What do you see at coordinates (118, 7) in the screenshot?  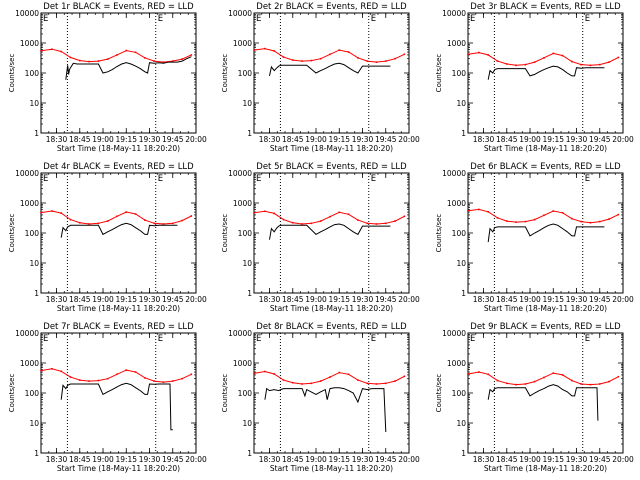 I see `chart-title: Det 1r BLACK = Events, RED = LLD` at bounding box center [118, 7].